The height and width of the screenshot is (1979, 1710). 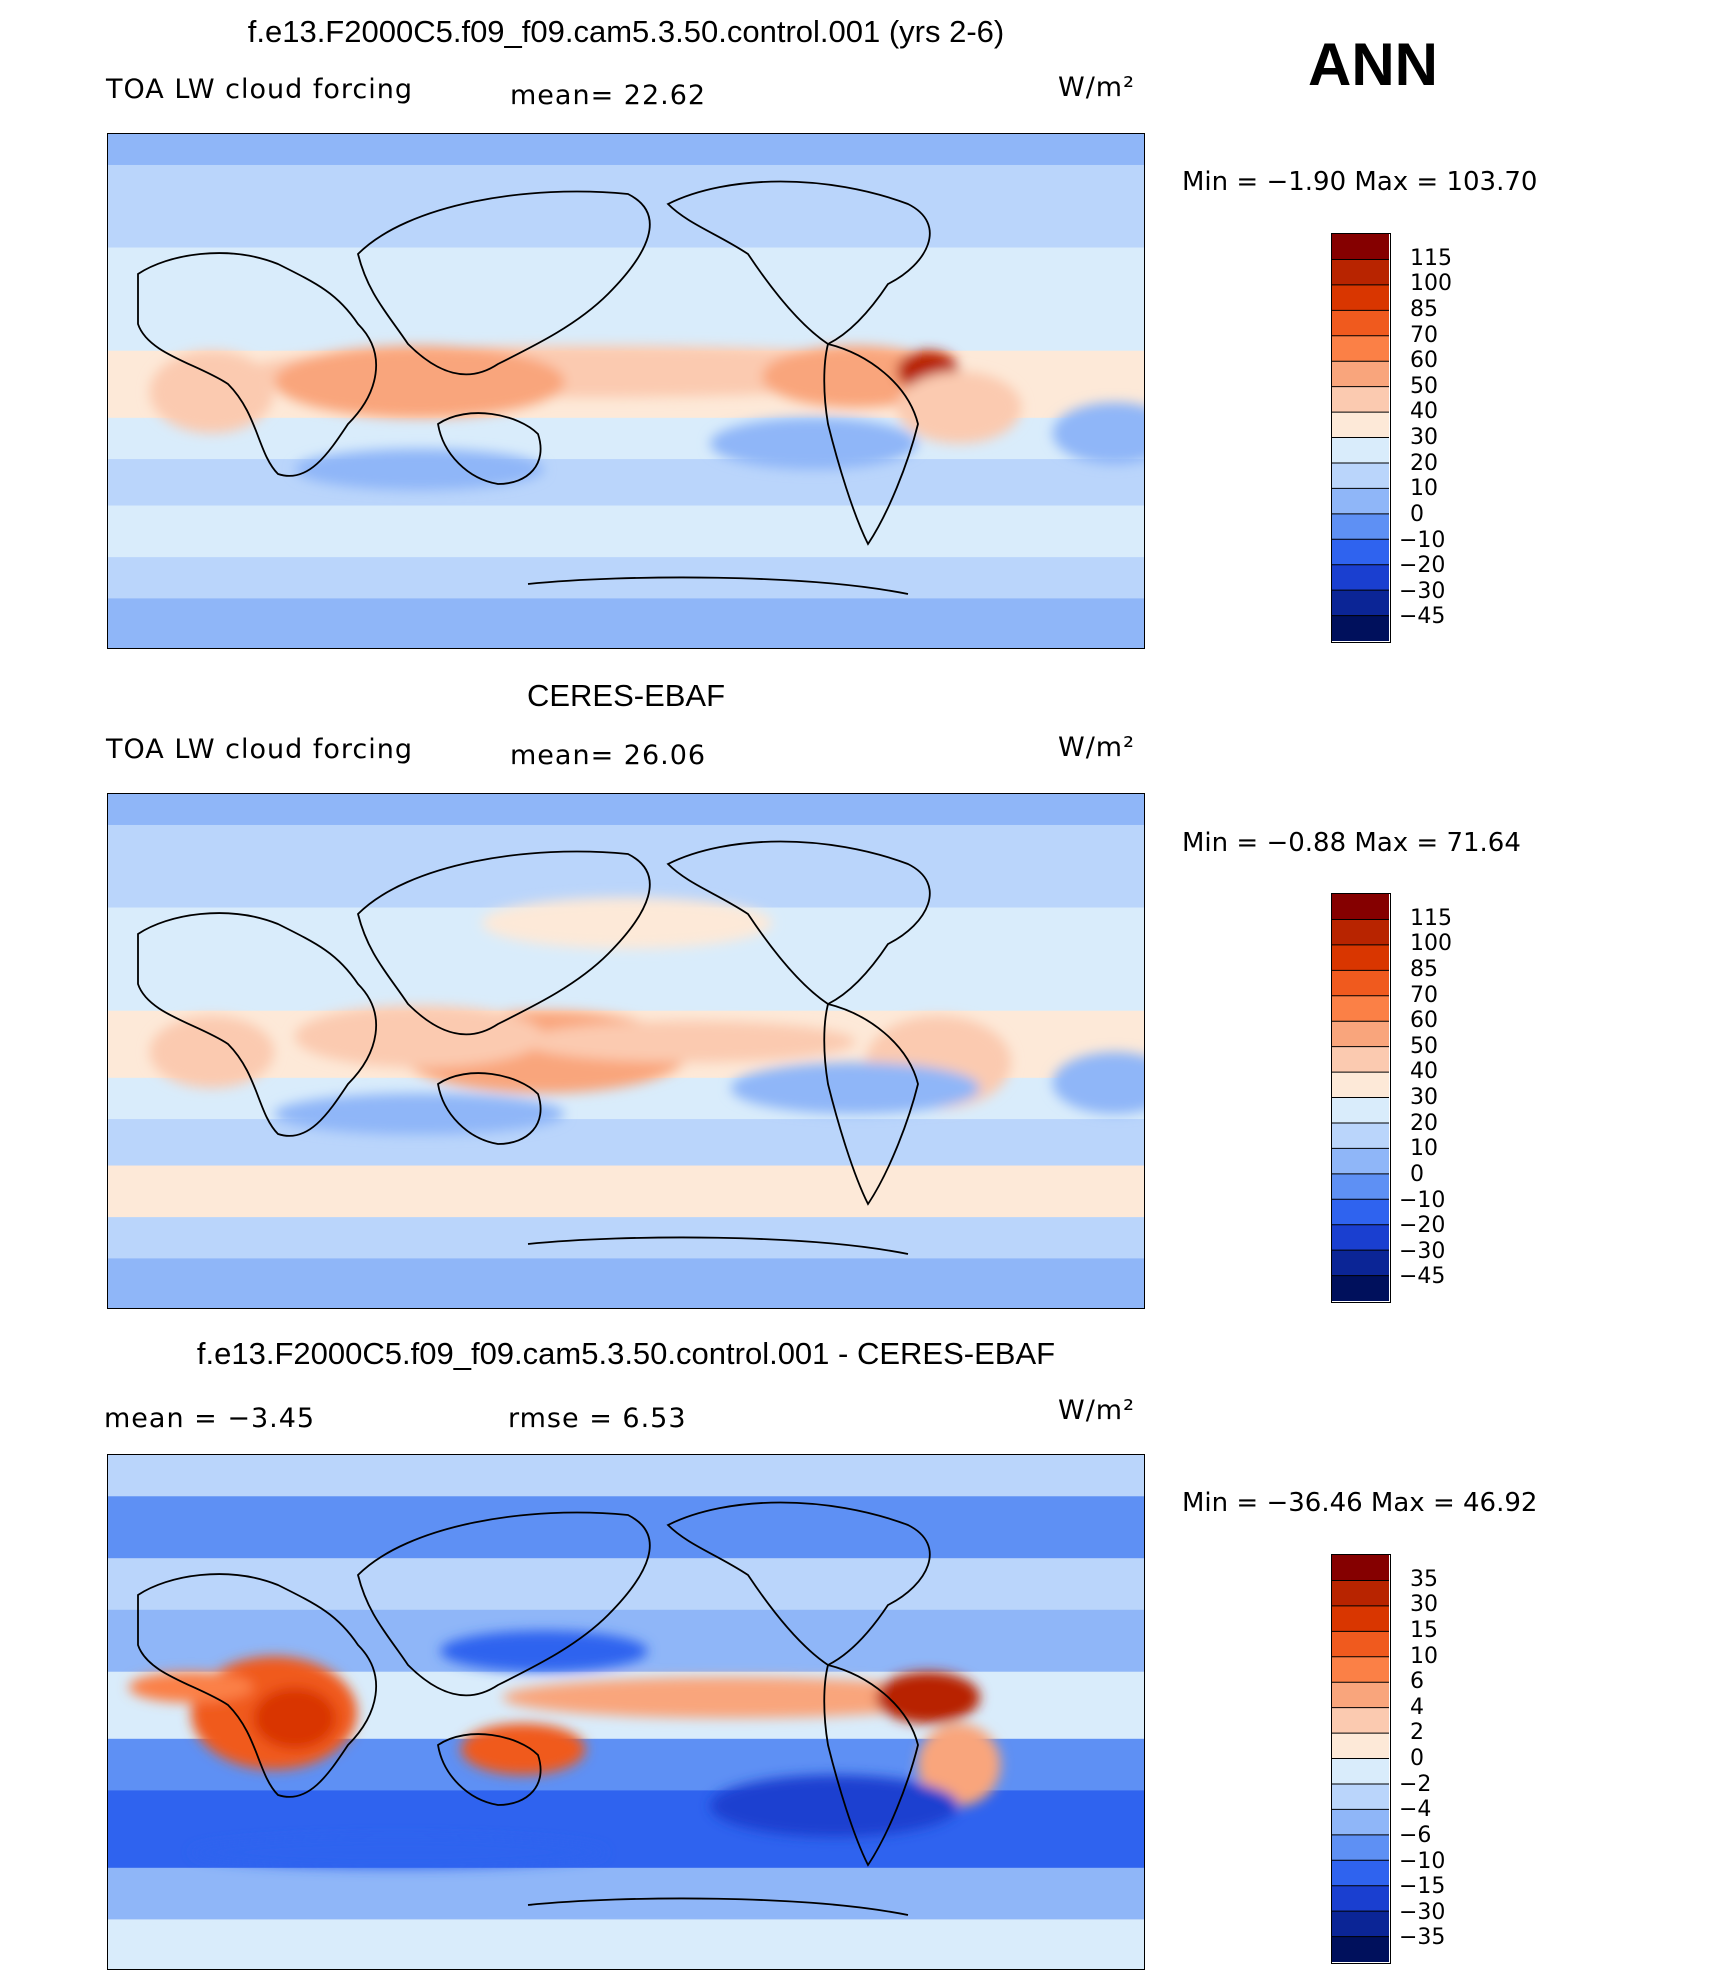 What do you see at coordinates (1422, 566) in the screenshot?
I see `colorbar-tick-label: −20` at bounding box center [1422, 566].